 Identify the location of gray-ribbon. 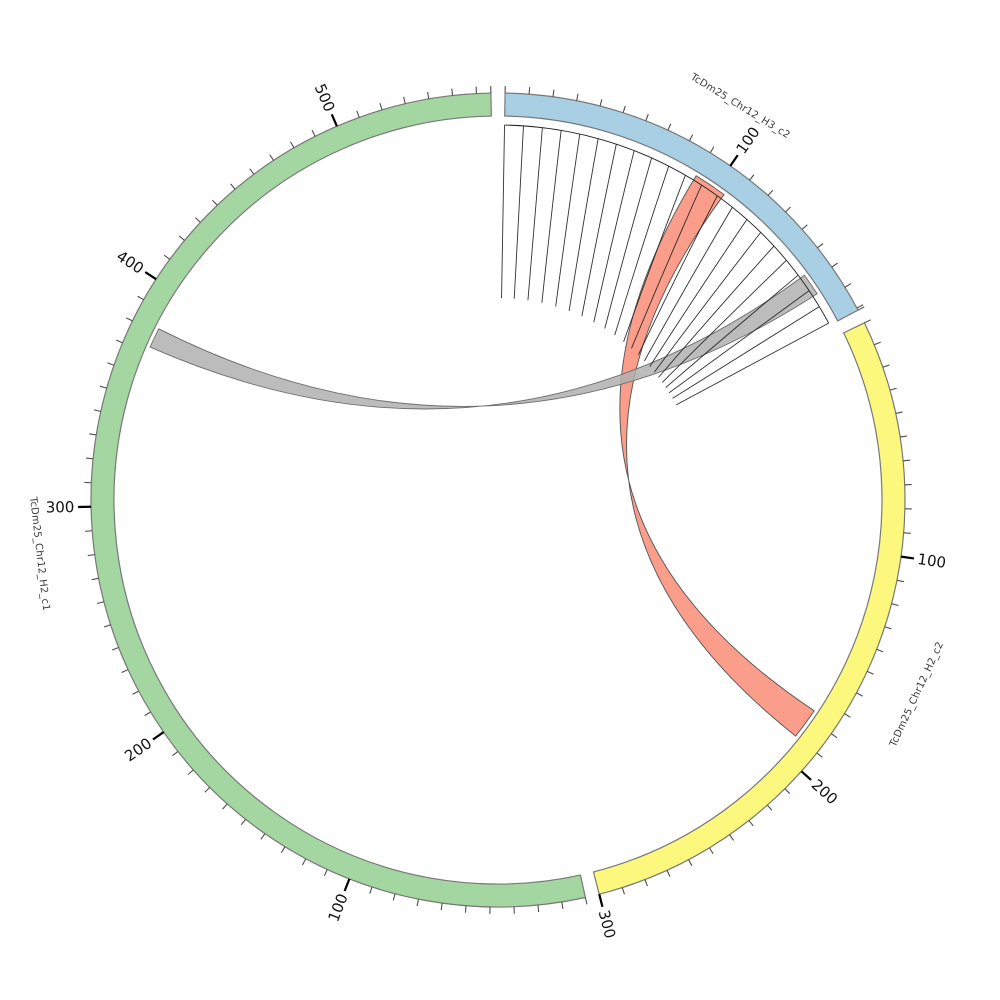
(483, 342).